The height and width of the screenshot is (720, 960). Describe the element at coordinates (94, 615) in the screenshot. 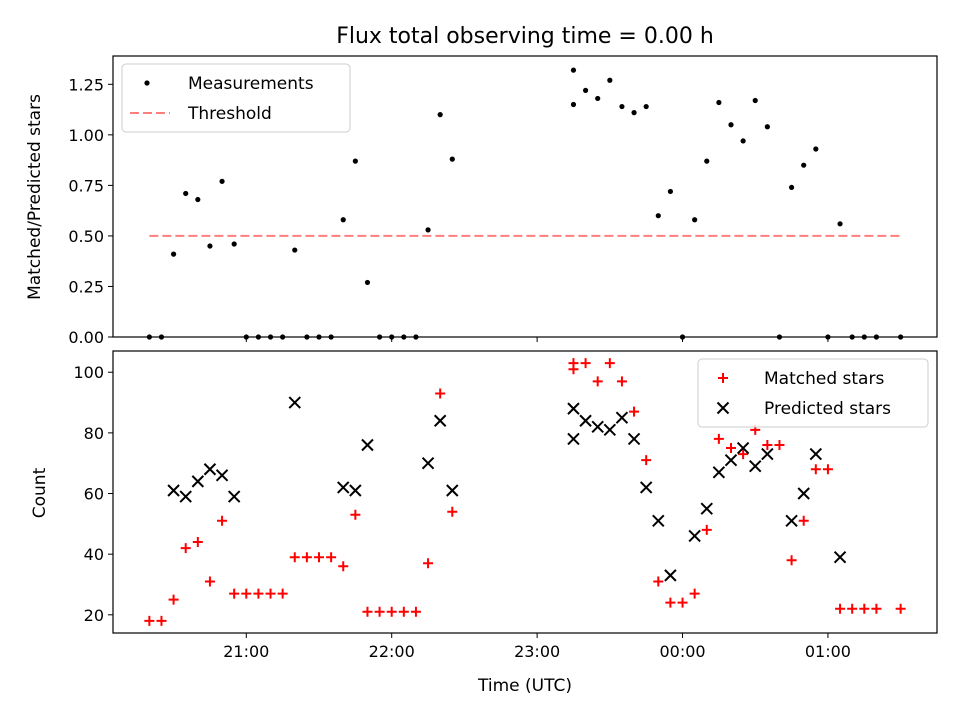

I see `y-tick-label: 20` at that location.